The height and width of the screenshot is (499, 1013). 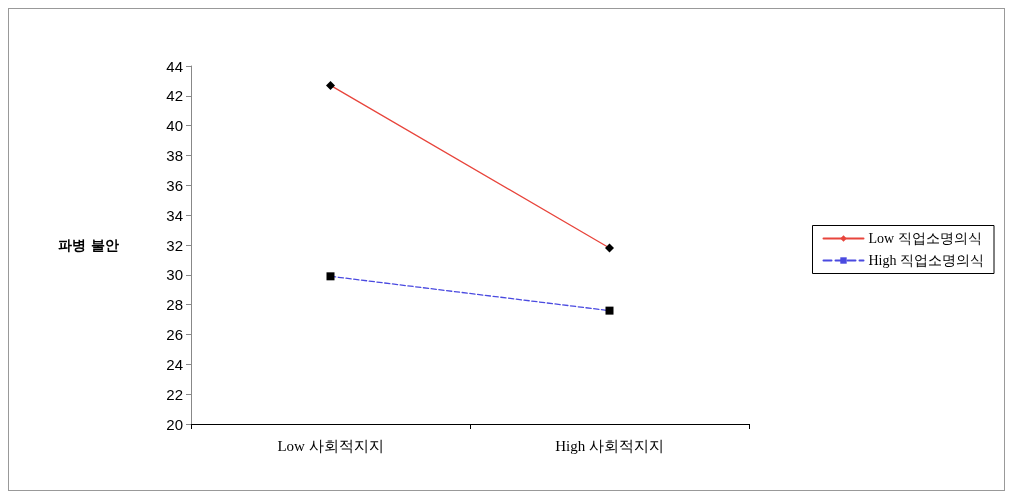 What do you see at coordinates (174, 126) in the screenshot?
I see `y-tick-label: 40` at bounding box center [174, 126].